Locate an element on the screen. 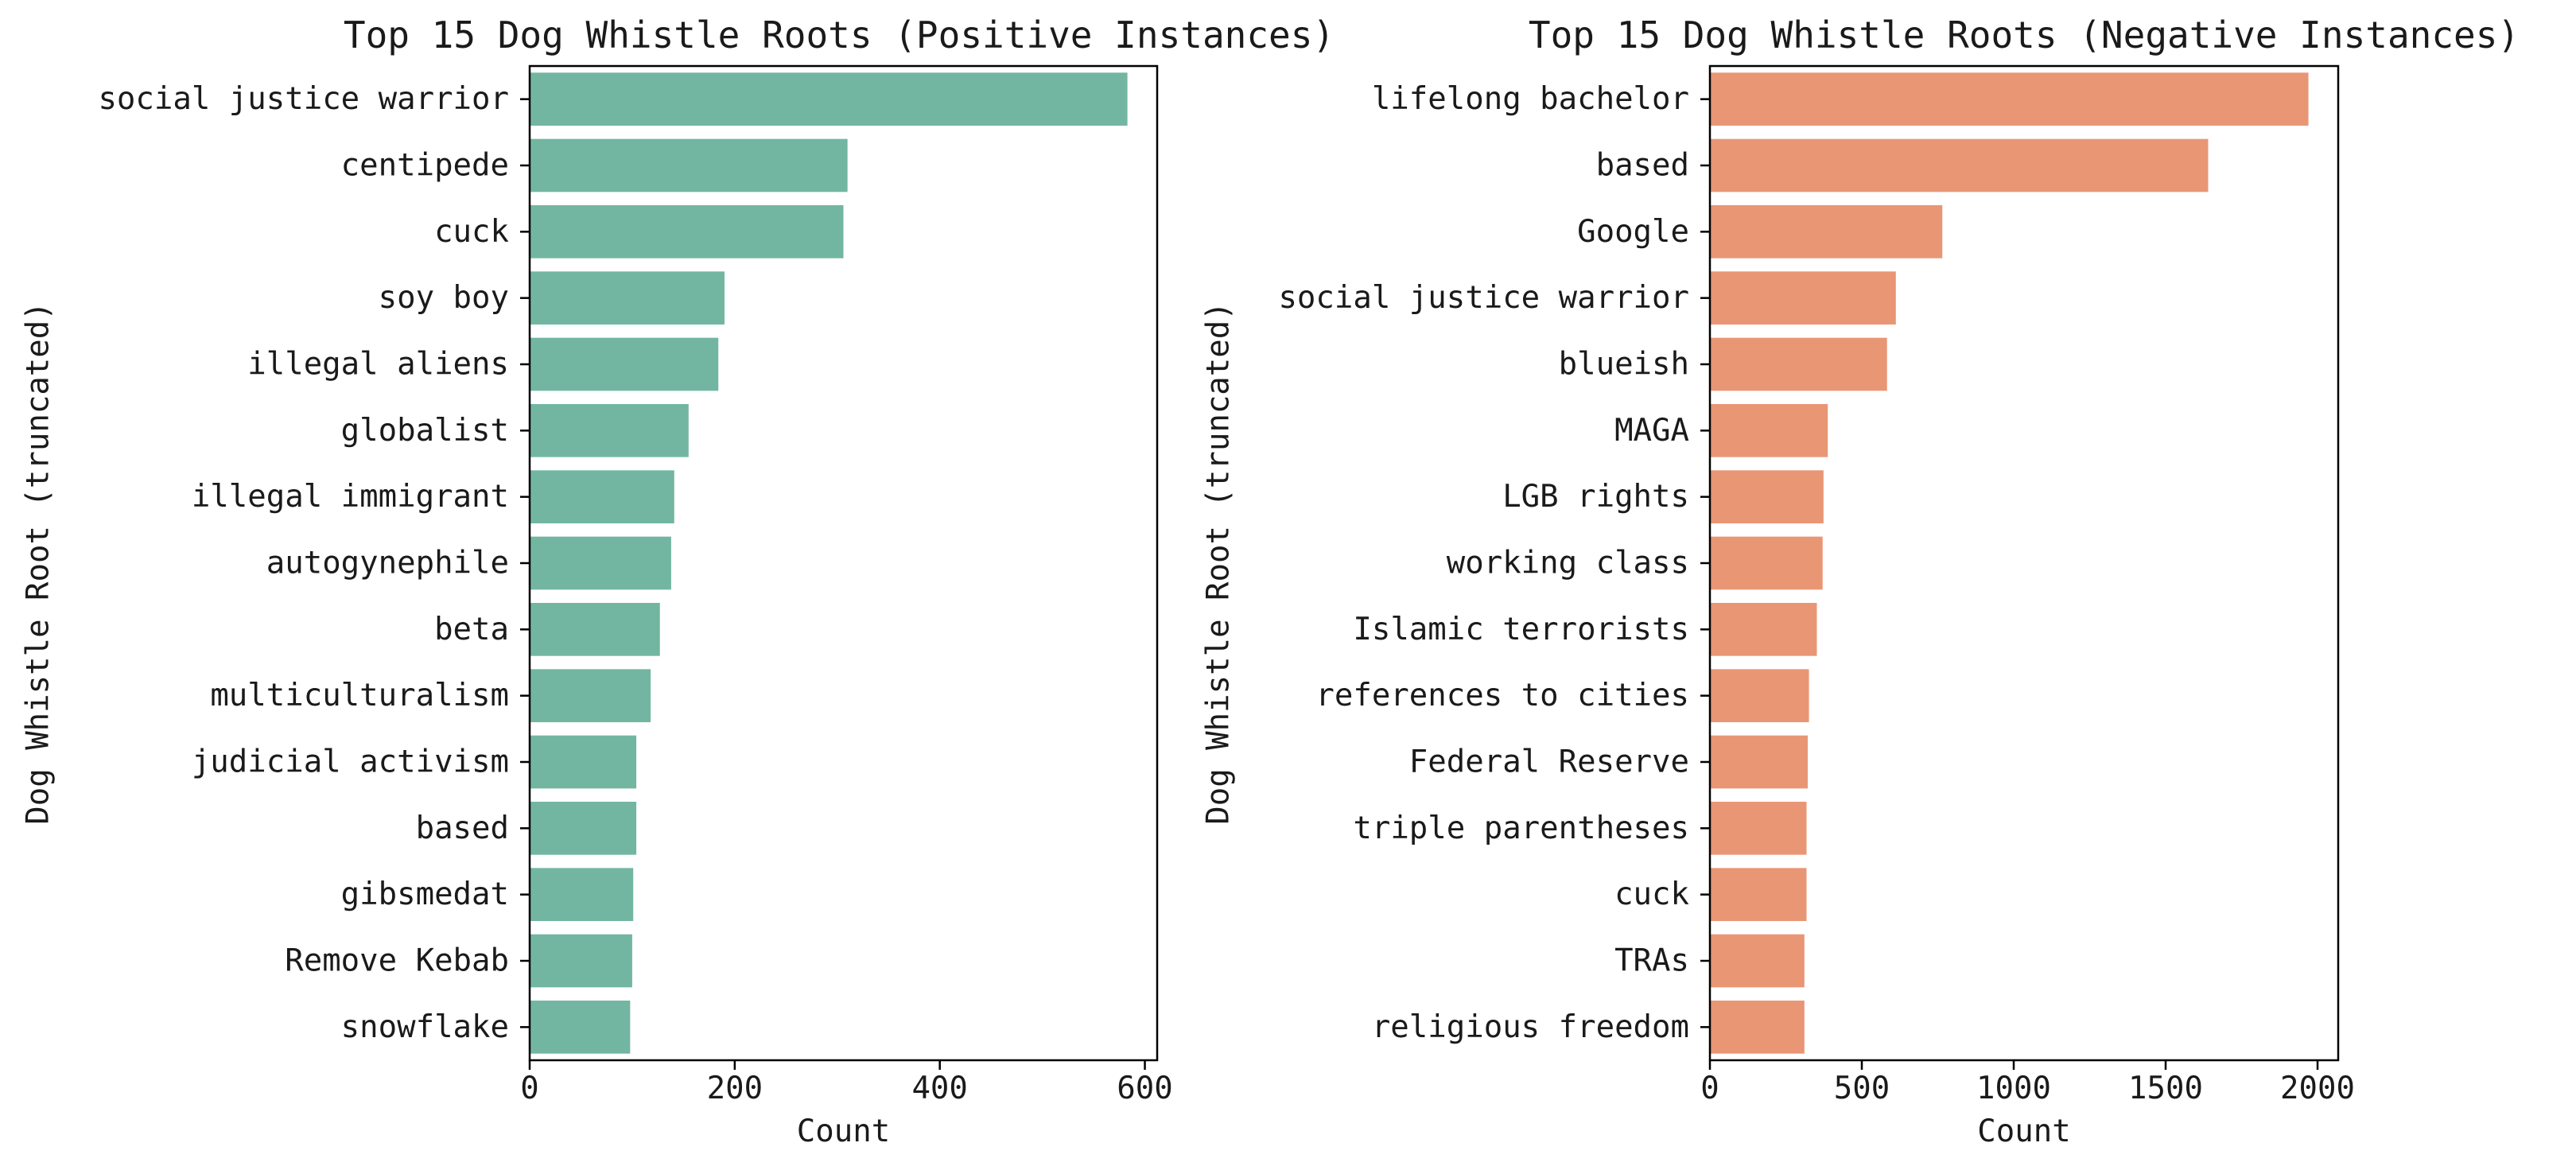 The width and height of the screenshot is (2576, 1170). negative-x-tick-label: 1000 is located at coordinates (2013, 1088).